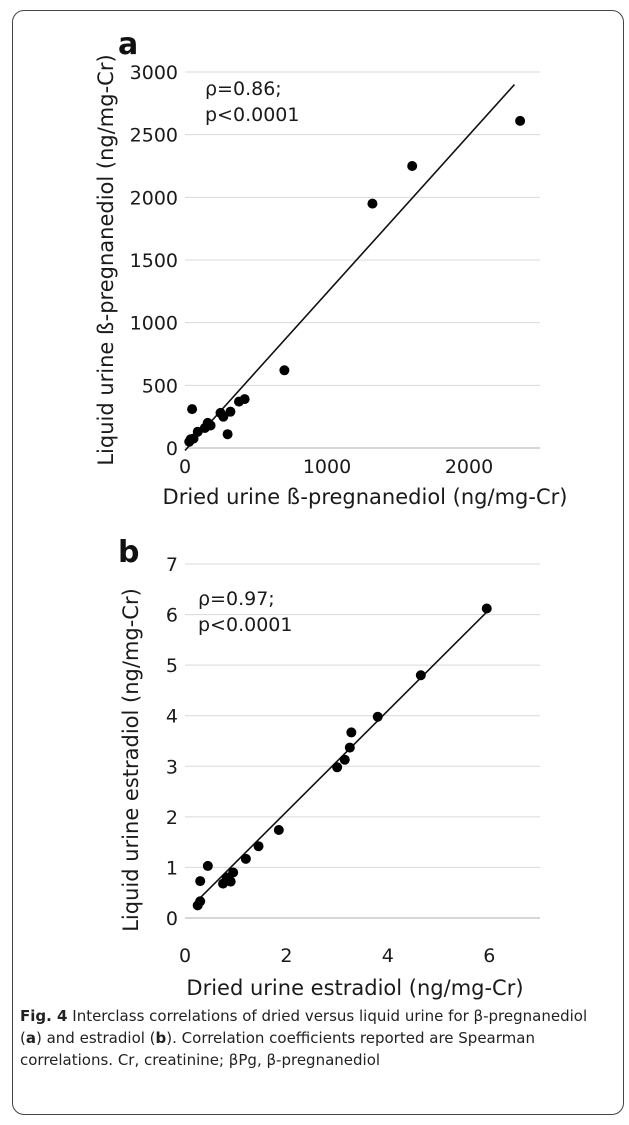 The width and height of the screenshot is (629, 1125). What do you see at coordinates (106, 259) in the screenshot?
I see `y-axis-title-a: Liquid urine ß-pregnanediol (ng/mg-Cr)` at bounding box center [106, 259].